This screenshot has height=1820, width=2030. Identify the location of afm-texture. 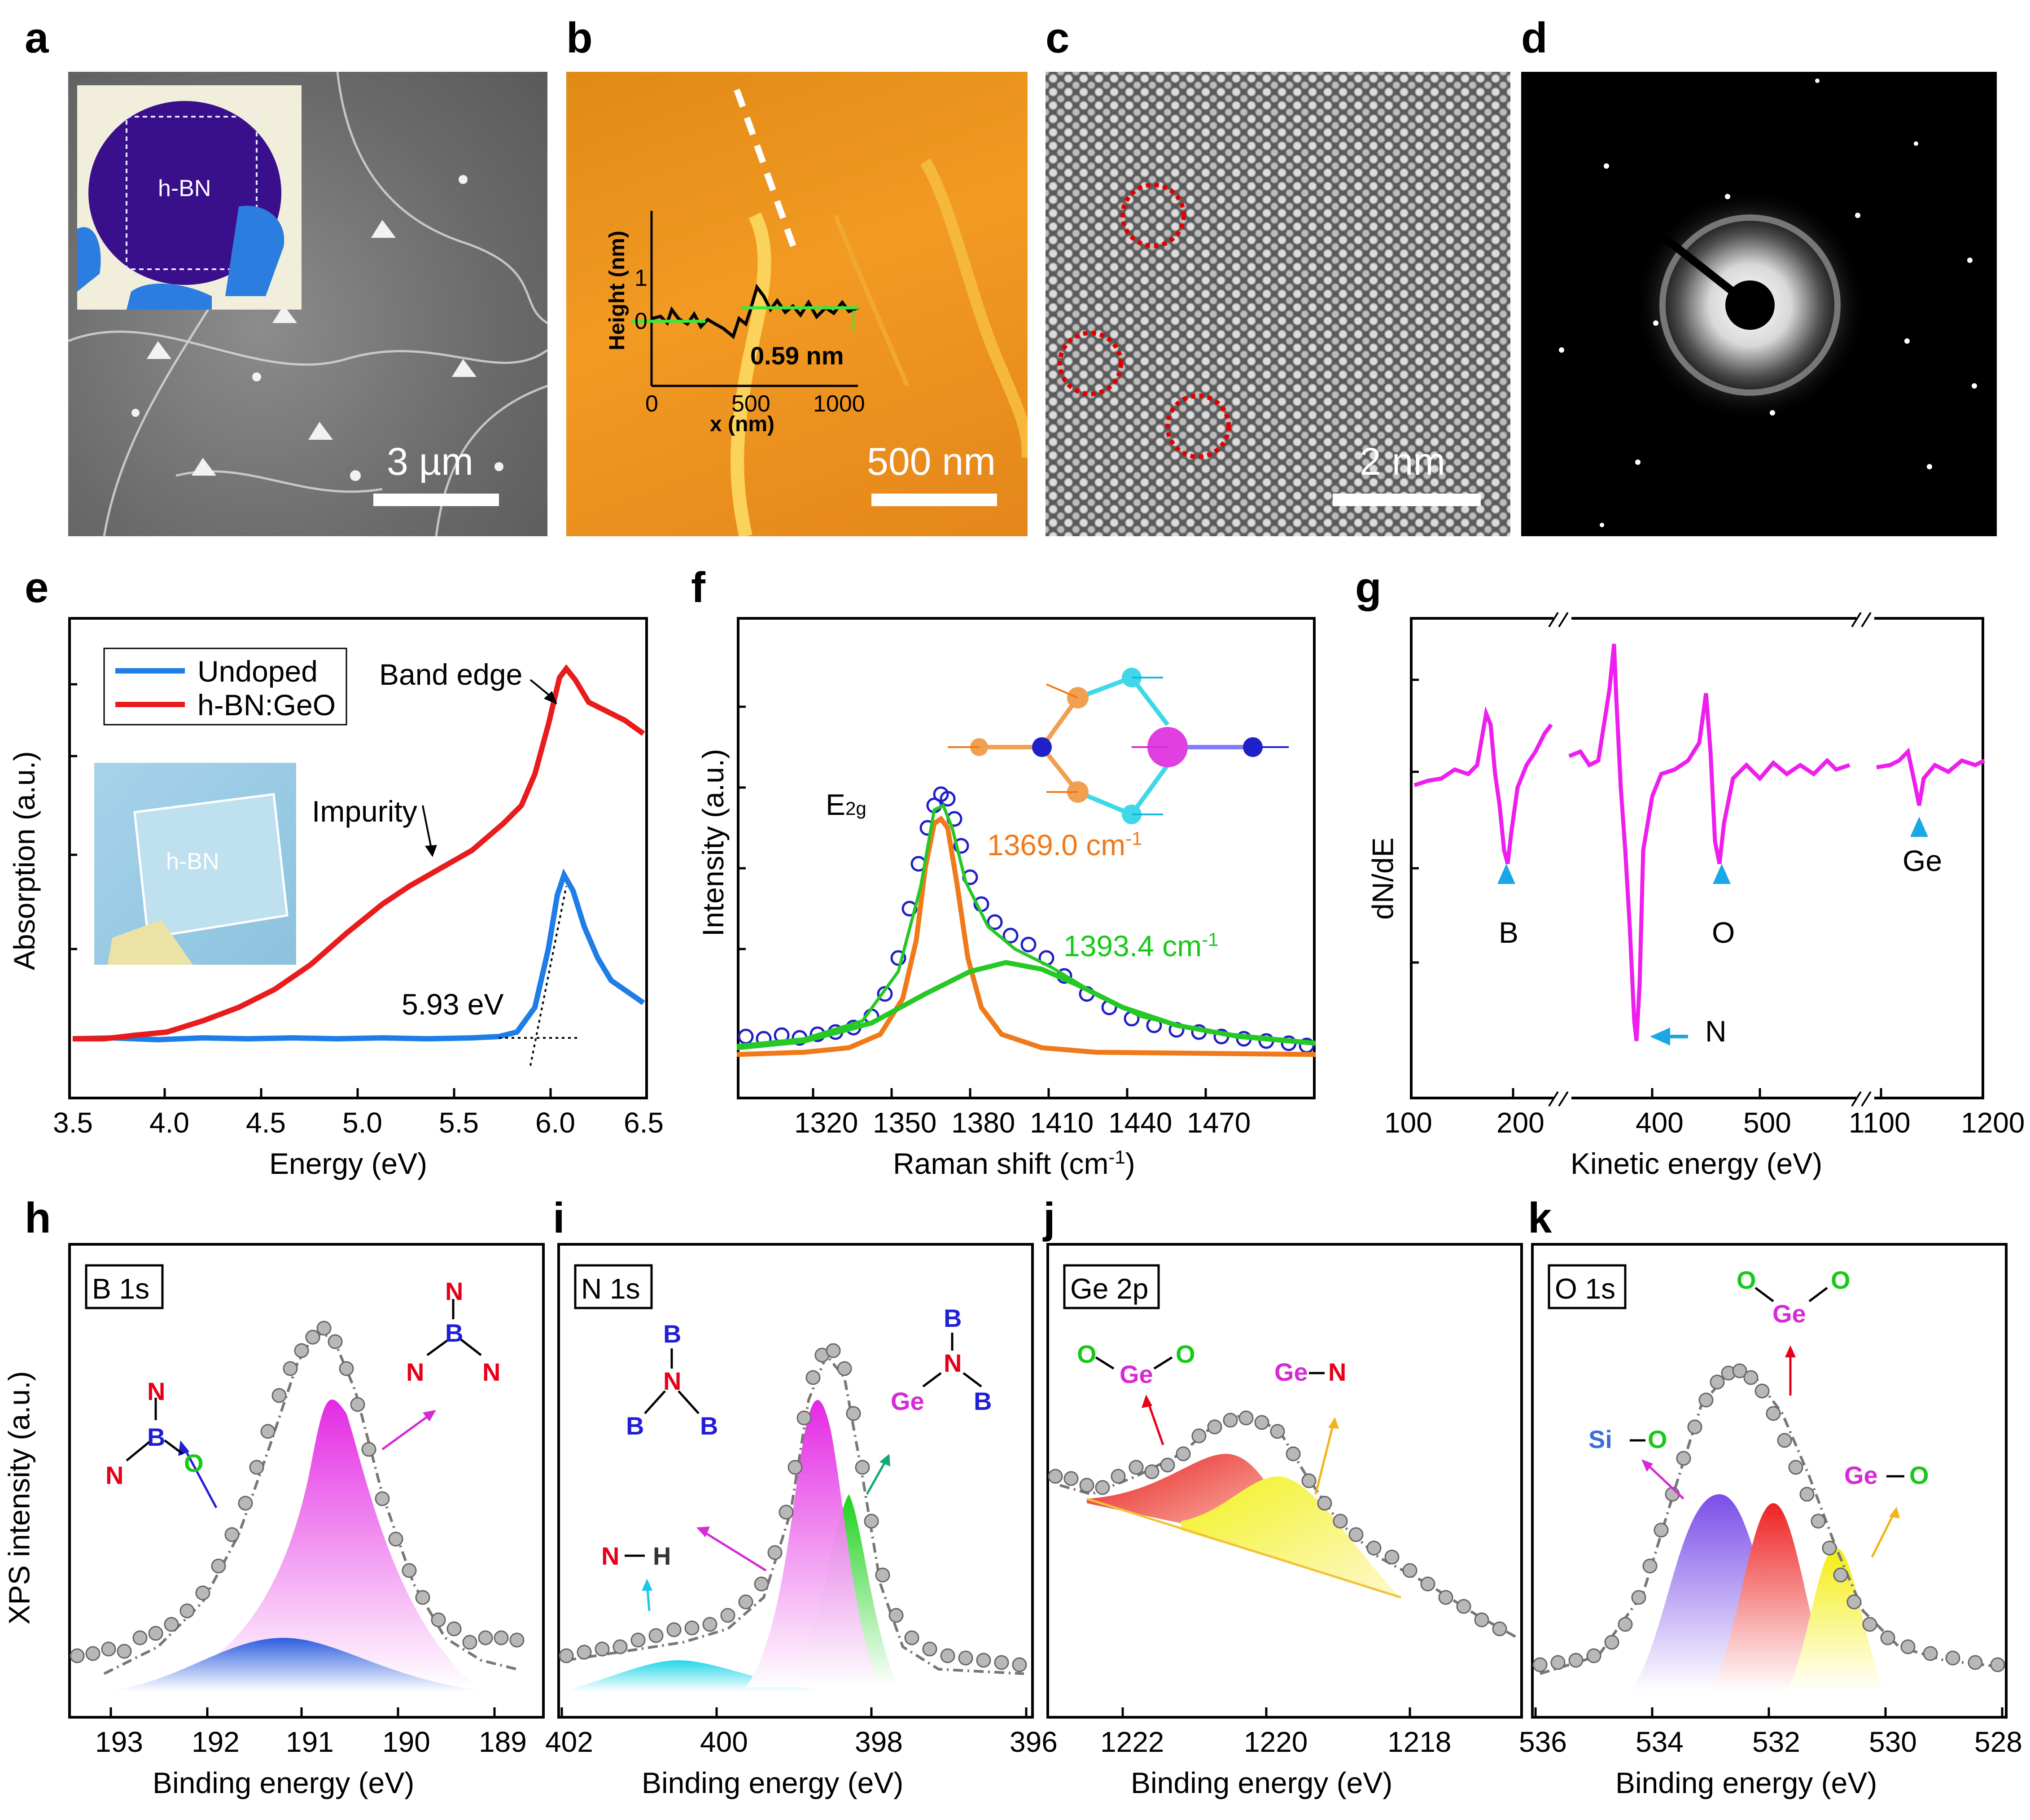
(879, 312).